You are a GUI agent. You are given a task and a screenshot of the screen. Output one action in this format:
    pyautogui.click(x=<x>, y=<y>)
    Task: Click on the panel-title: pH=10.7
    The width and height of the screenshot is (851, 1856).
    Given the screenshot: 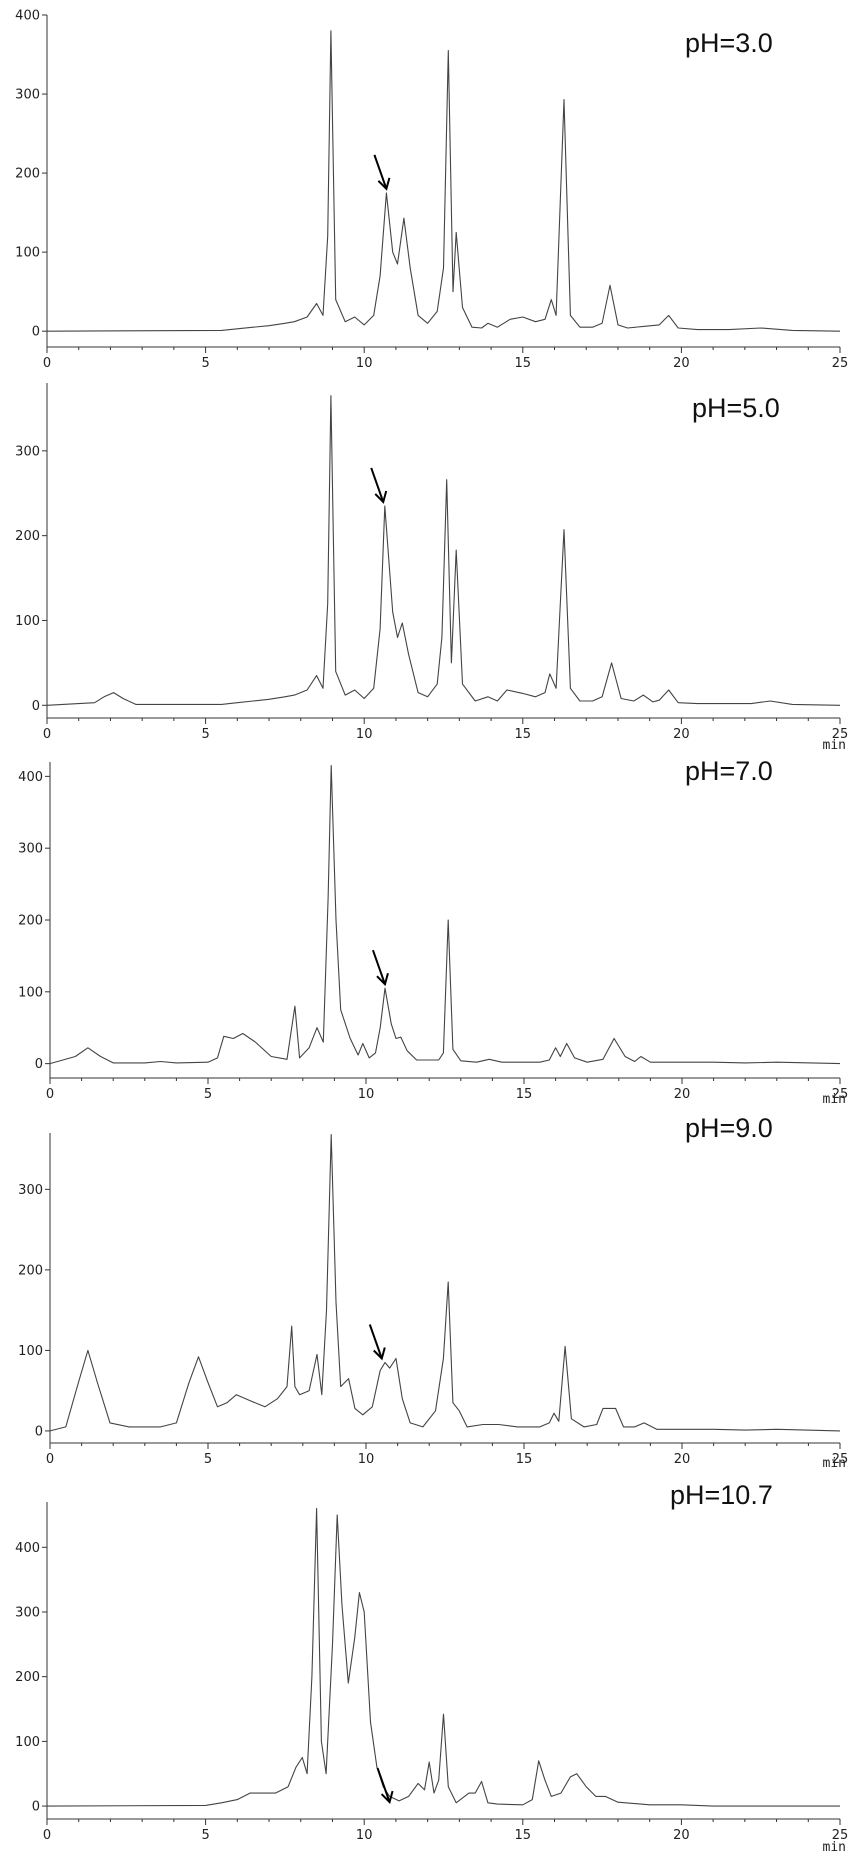 What is the action you would take?
    pyautogui.click(x=721, y=1495)
    